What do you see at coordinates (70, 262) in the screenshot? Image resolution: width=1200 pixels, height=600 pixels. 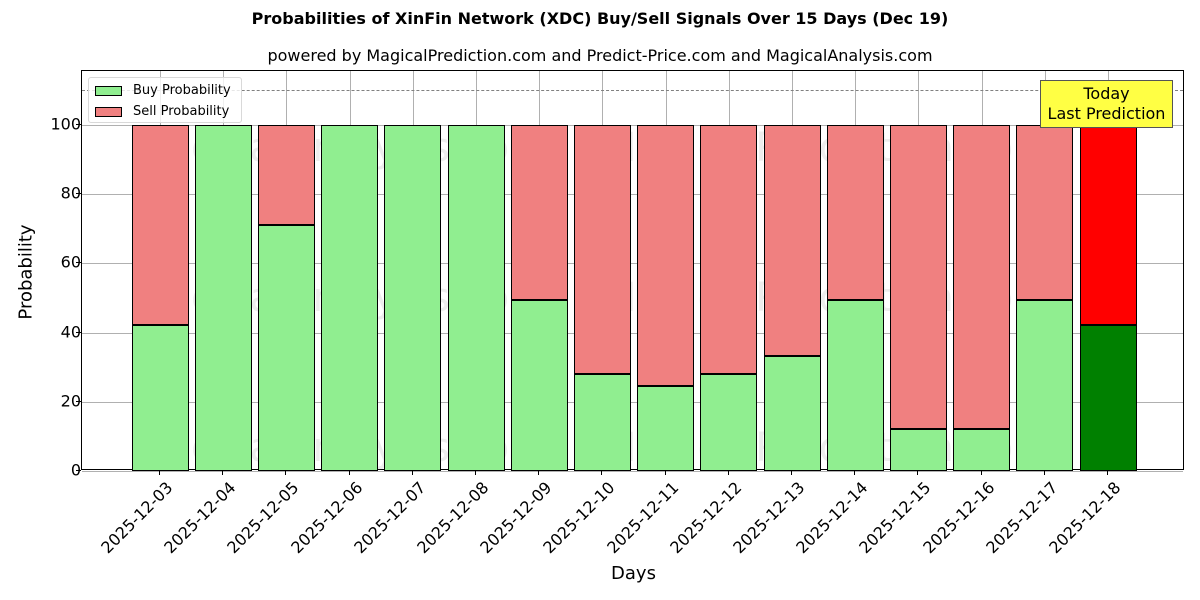 I see `y-tick-label: 60` at bounding box center [70, 262].